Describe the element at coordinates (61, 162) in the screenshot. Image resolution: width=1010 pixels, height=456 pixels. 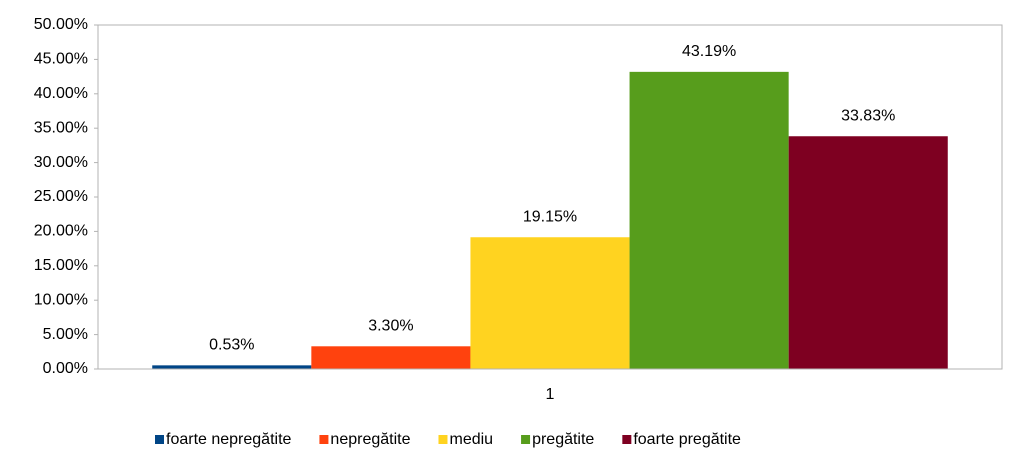
I see `y-tick-label: 30.00%` at that location.